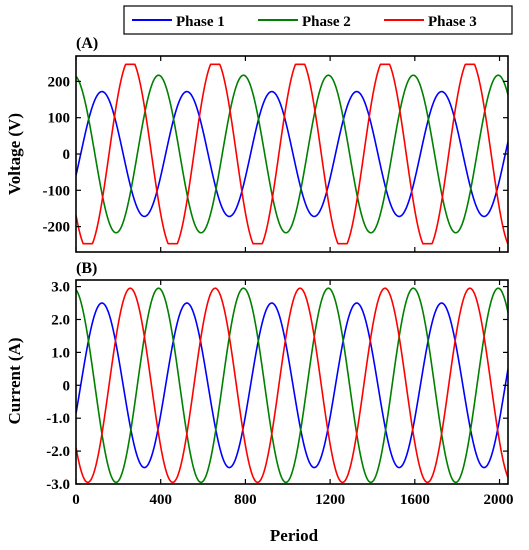 The width and height of the screenshot is (529, 550). What do you see at coordinates (326, 22) in the screenshot?
I see `legend-label-phase-2: Phase 2` at bounding box center [326, 22].